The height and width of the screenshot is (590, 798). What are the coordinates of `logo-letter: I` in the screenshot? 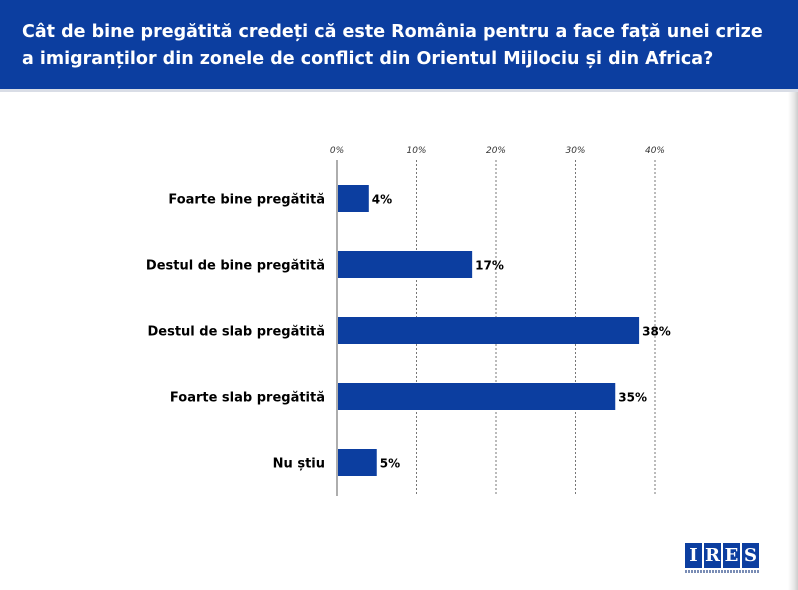 It's located at (693, 555).